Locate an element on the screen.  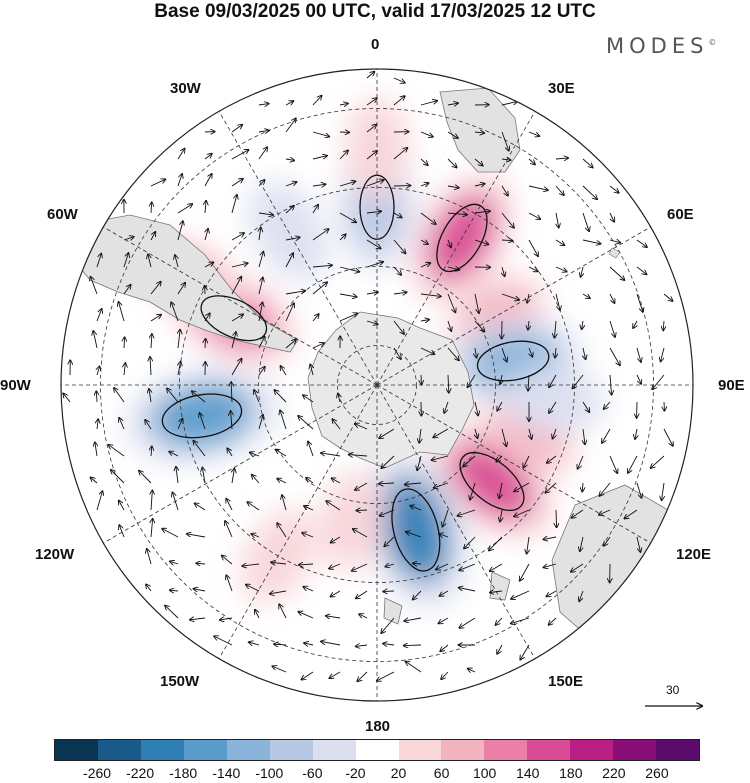
colorbar-tick-label: -220 is located at coordinates (140, 773).